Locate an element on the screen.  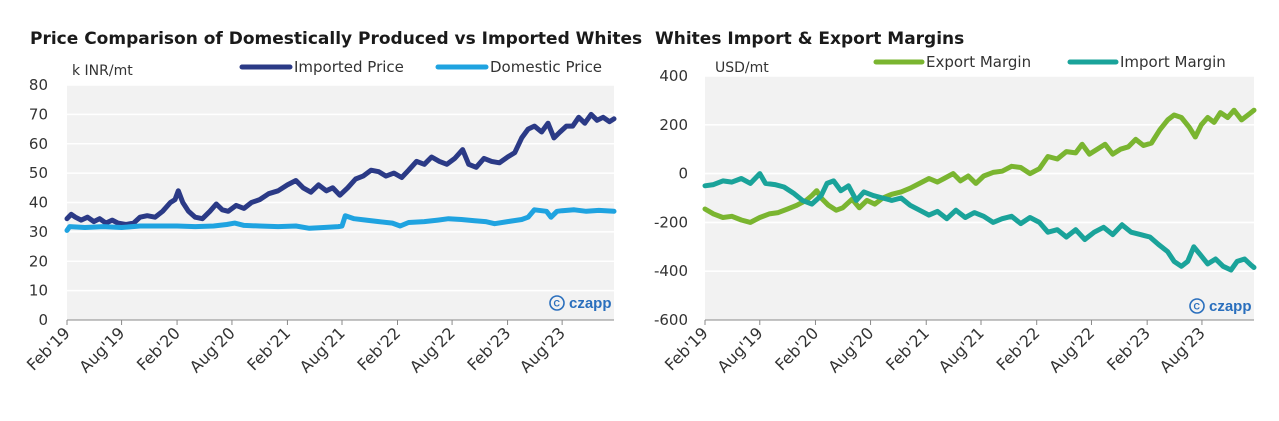
y-axis: 0 10 20 30 40 50 60 70 80 is located at coordinates (38, 202).